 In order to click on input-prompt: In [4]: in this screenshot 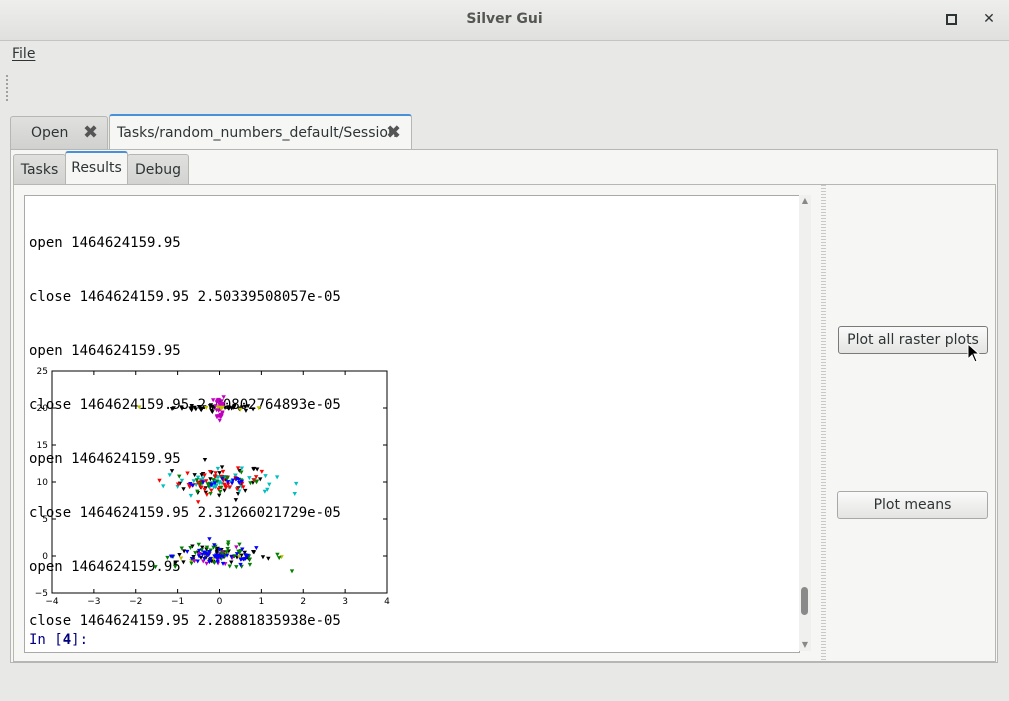, I will do `click(58, 640)`.